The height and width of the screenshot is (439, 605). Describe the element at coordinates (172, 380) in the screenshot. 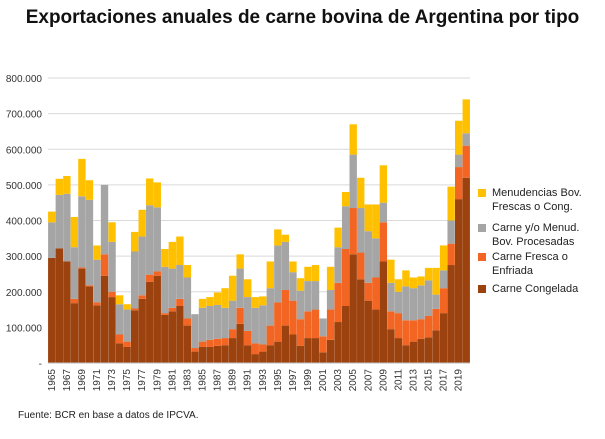

I see `x-tick-label: 1981` at that location.